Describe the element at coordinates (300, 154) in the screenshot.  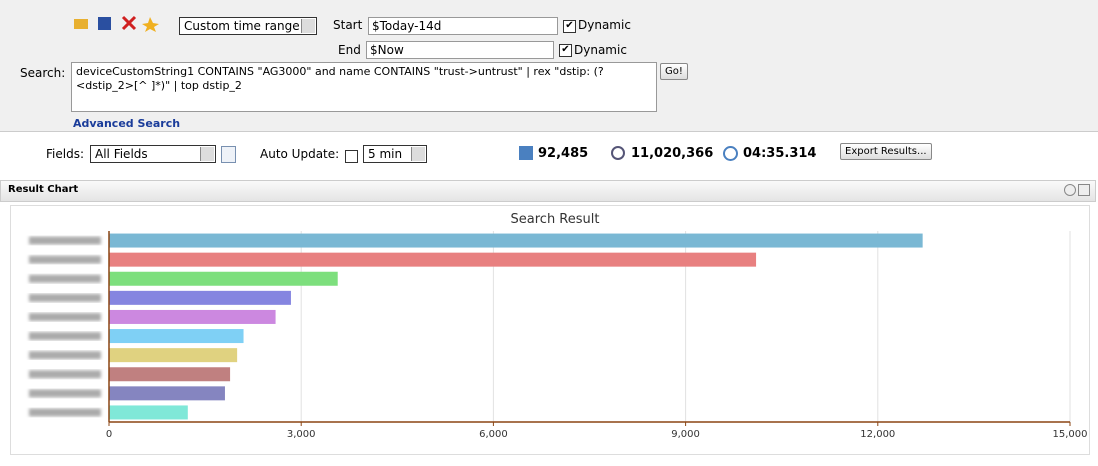
I see `auto-update-label: Auto Update:` at that location.